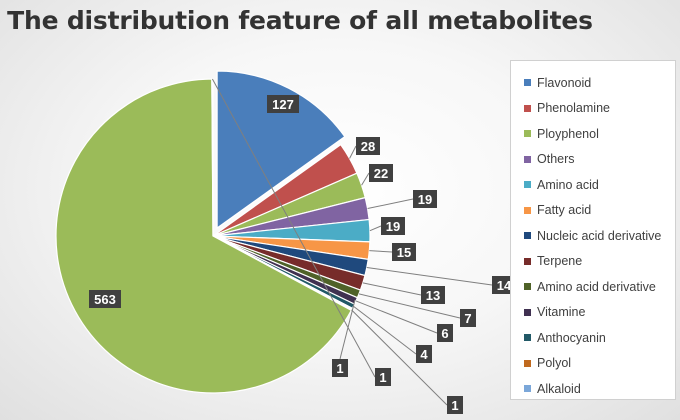 The height and width of the screenshot is (420, 680). What do you see at coordinates (593, 160) in the screenshot?
I see `legend-item: Others` at bounding box center [593, 160].